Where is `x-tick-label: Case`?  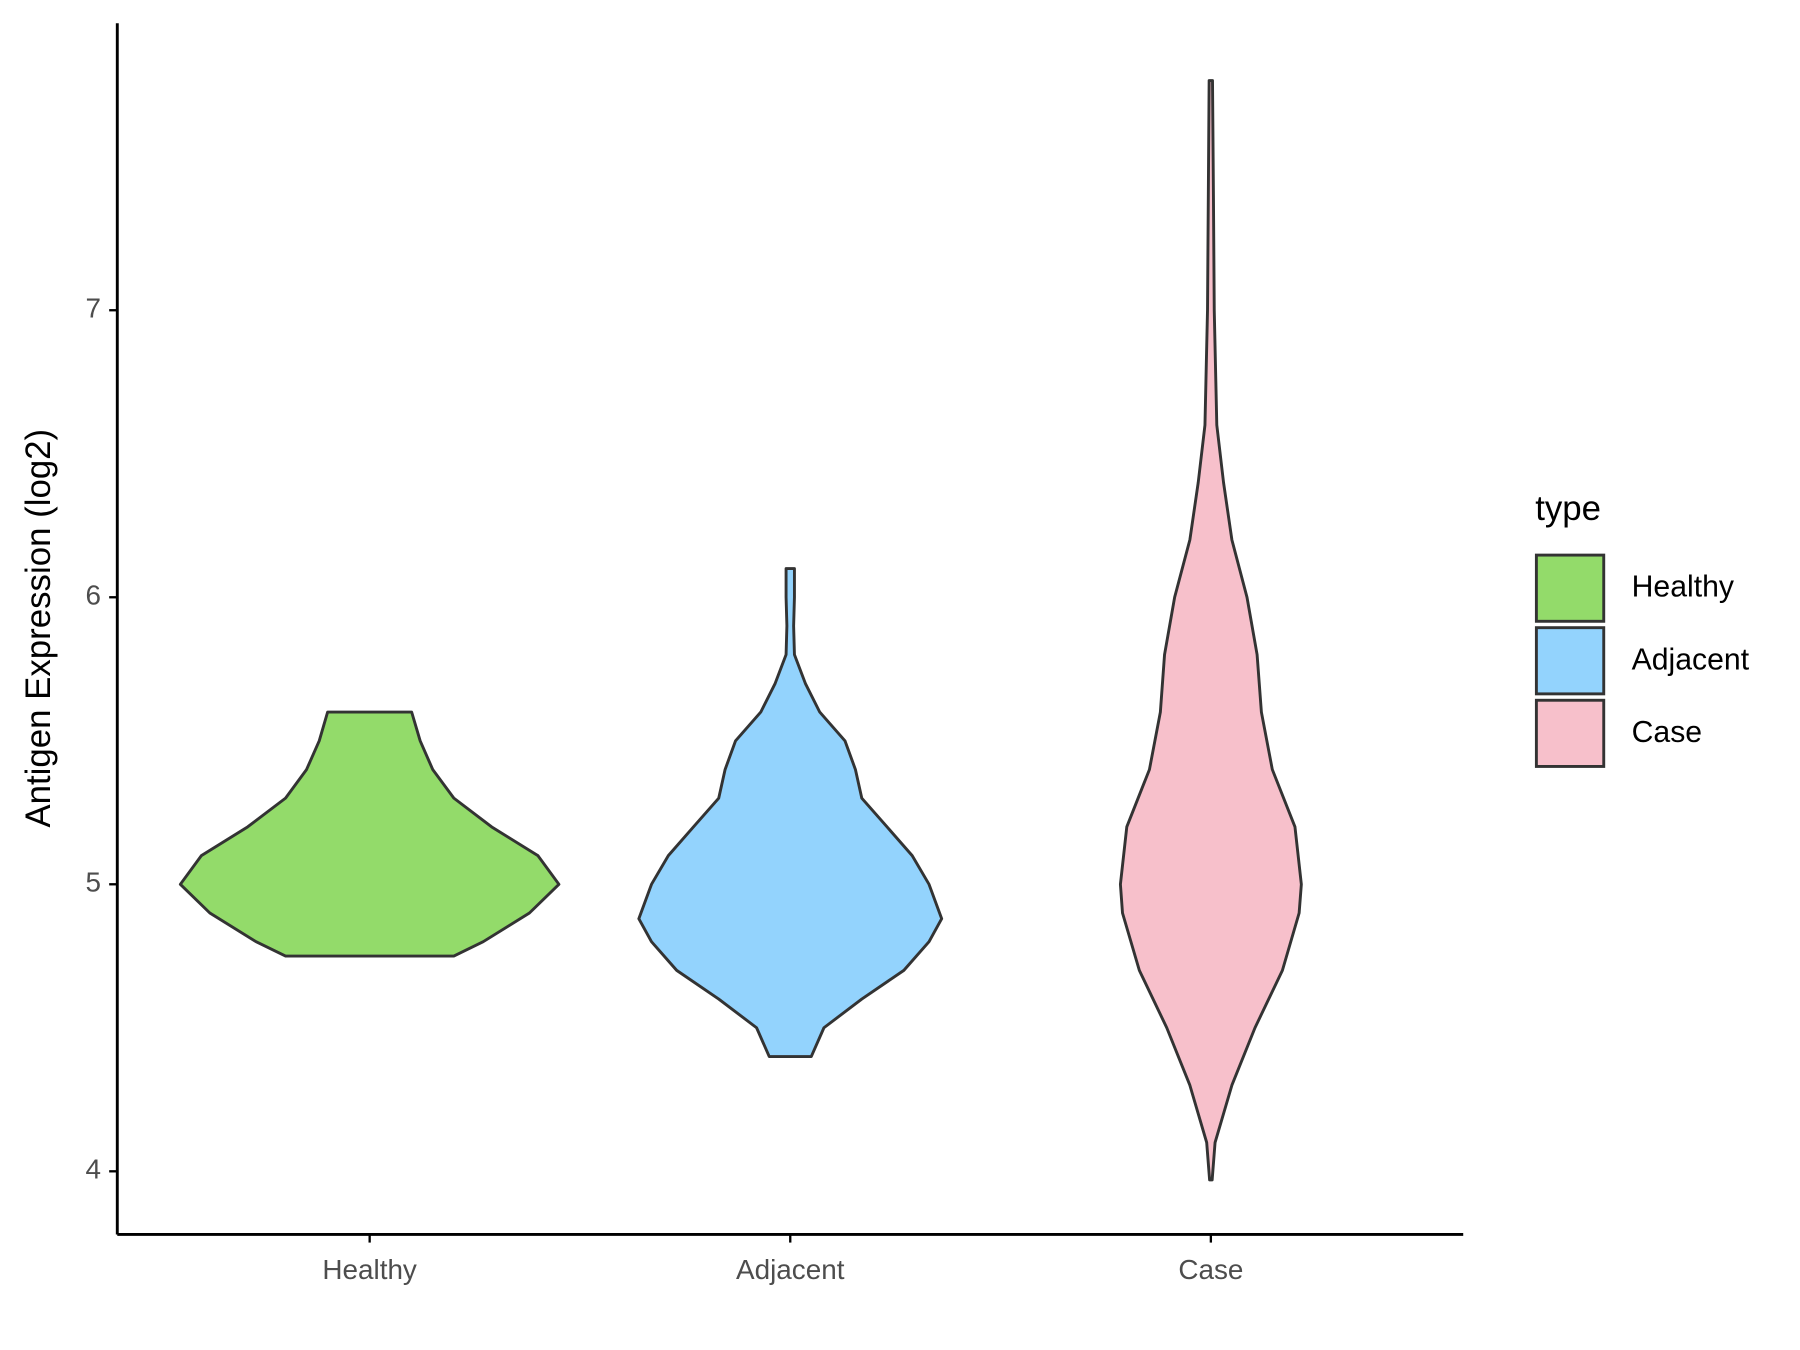
x-tick-label: Case is located at coordinates (1210, 1269).